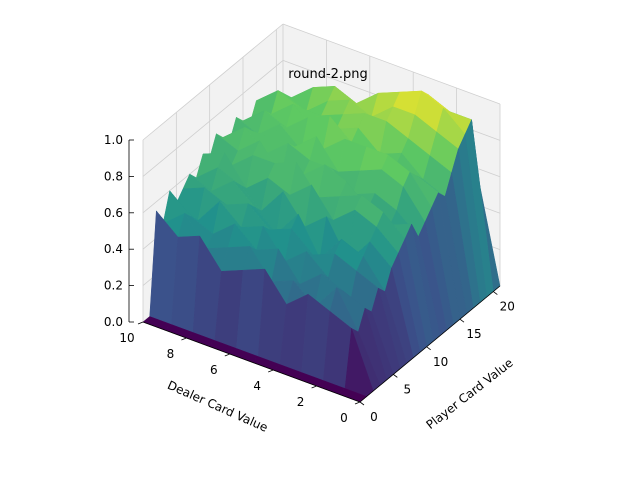 The width and height of the screenshot is (640, 480). I want to click on z-tick-label: 1.0, so click(113, 140).